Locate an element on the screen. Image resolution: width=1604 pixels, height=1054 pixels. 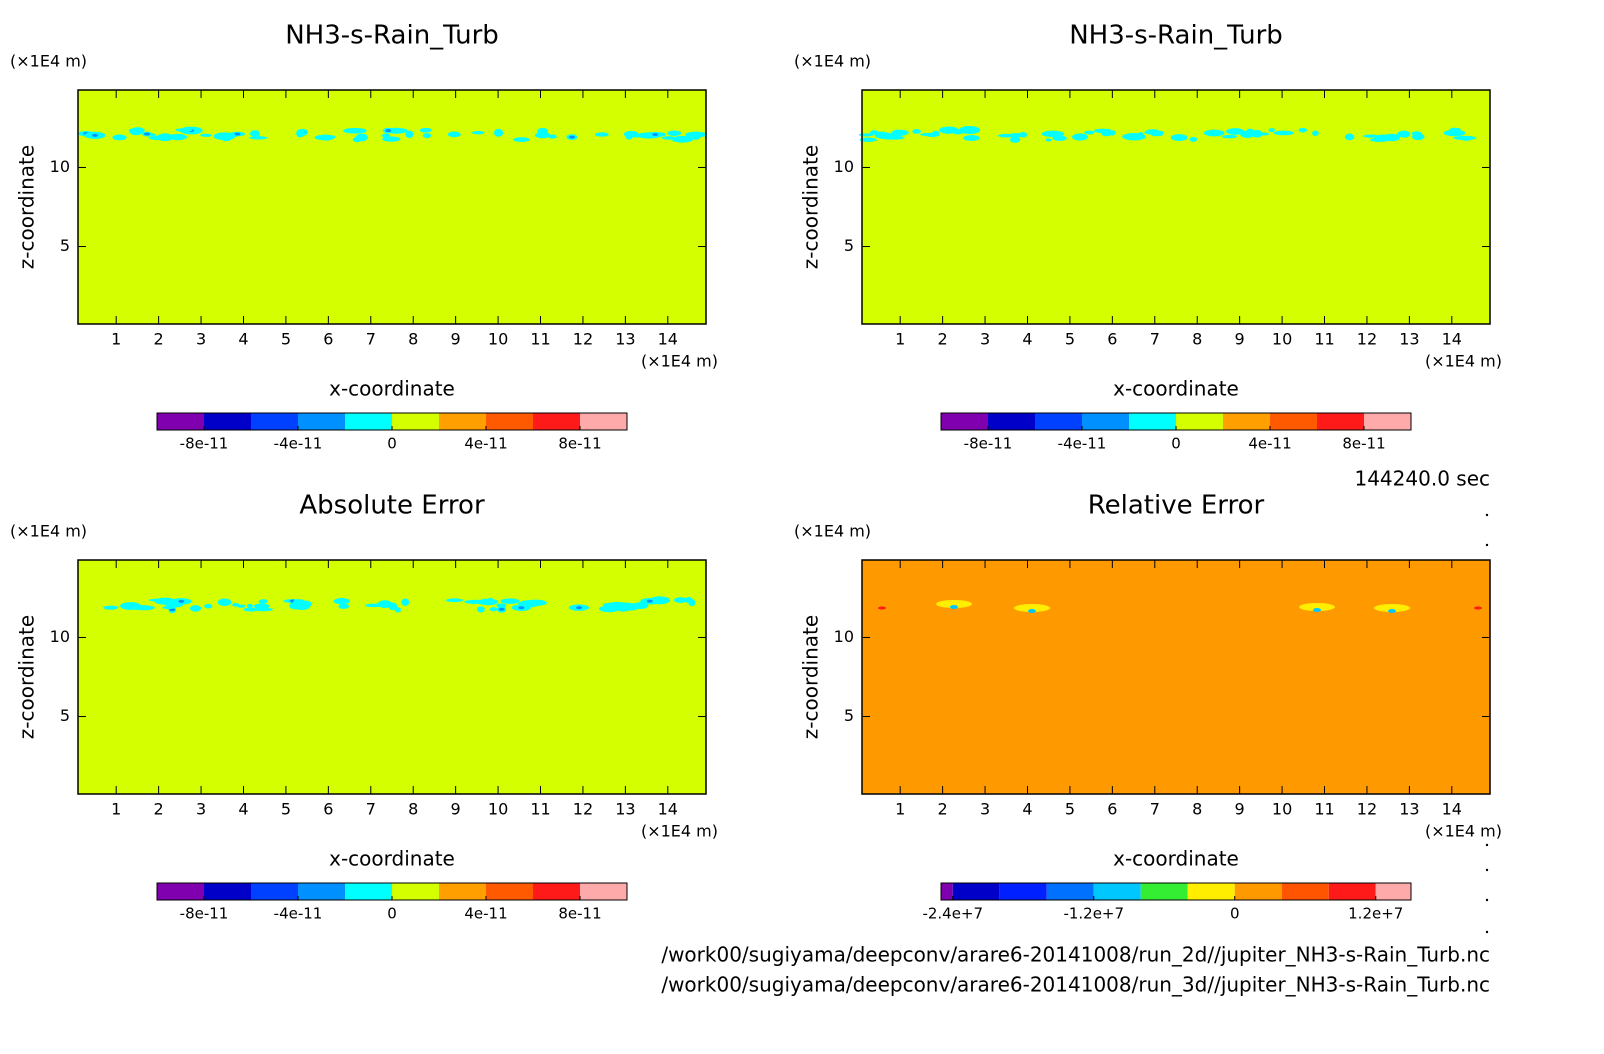
colorbar-frame is located at coordinates (1176, 891).